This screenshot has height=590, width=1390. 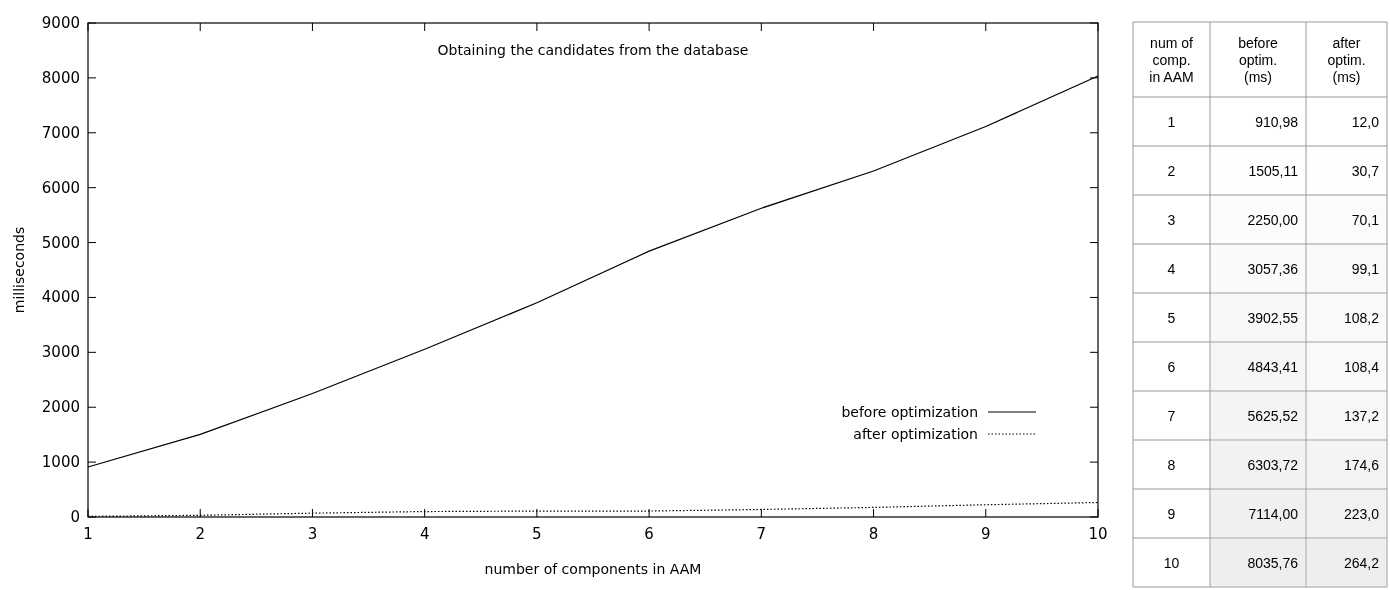 I want to click on y-tick-label: 1, so click(x=1171, y=121).